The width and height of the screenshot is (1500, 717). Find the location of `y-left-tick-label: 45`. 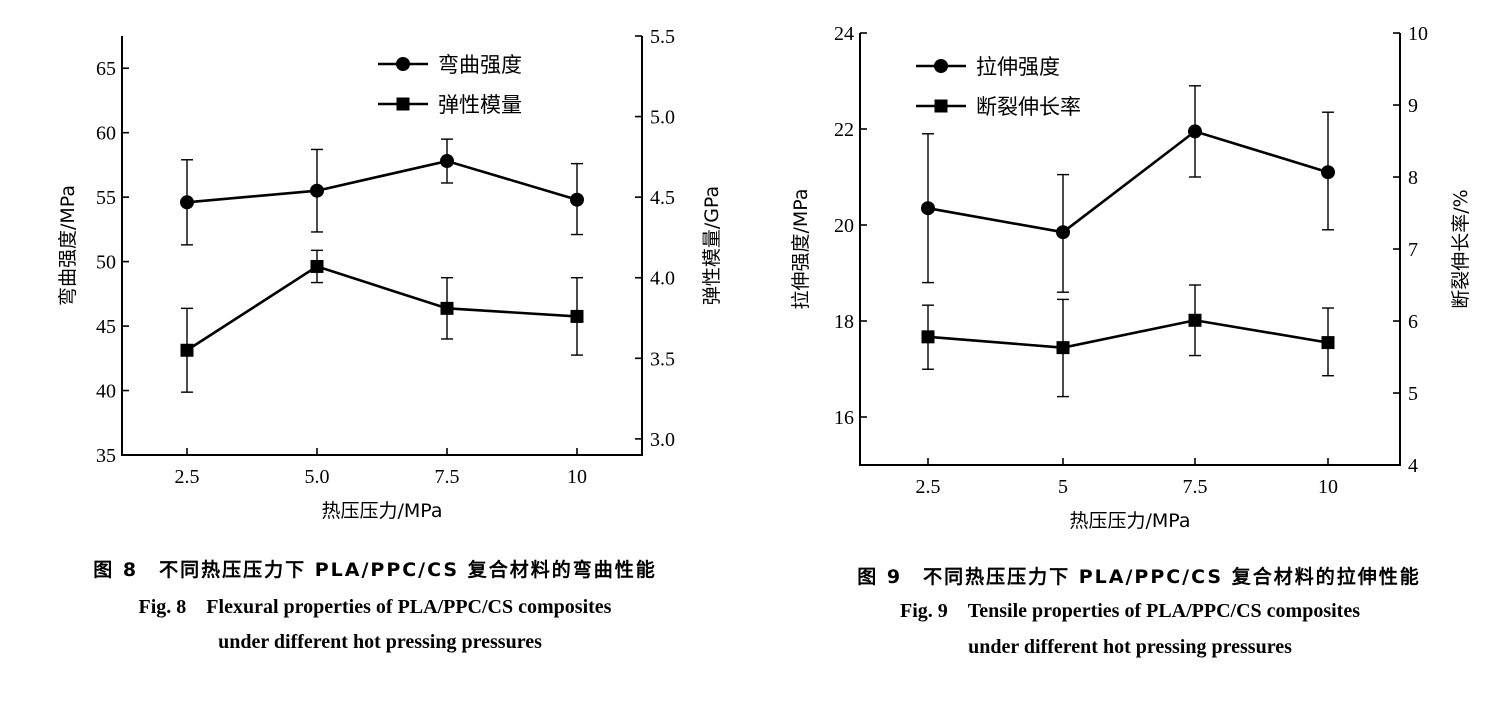

y-left-tick-label: 45 is located at coordinates (106, 327).